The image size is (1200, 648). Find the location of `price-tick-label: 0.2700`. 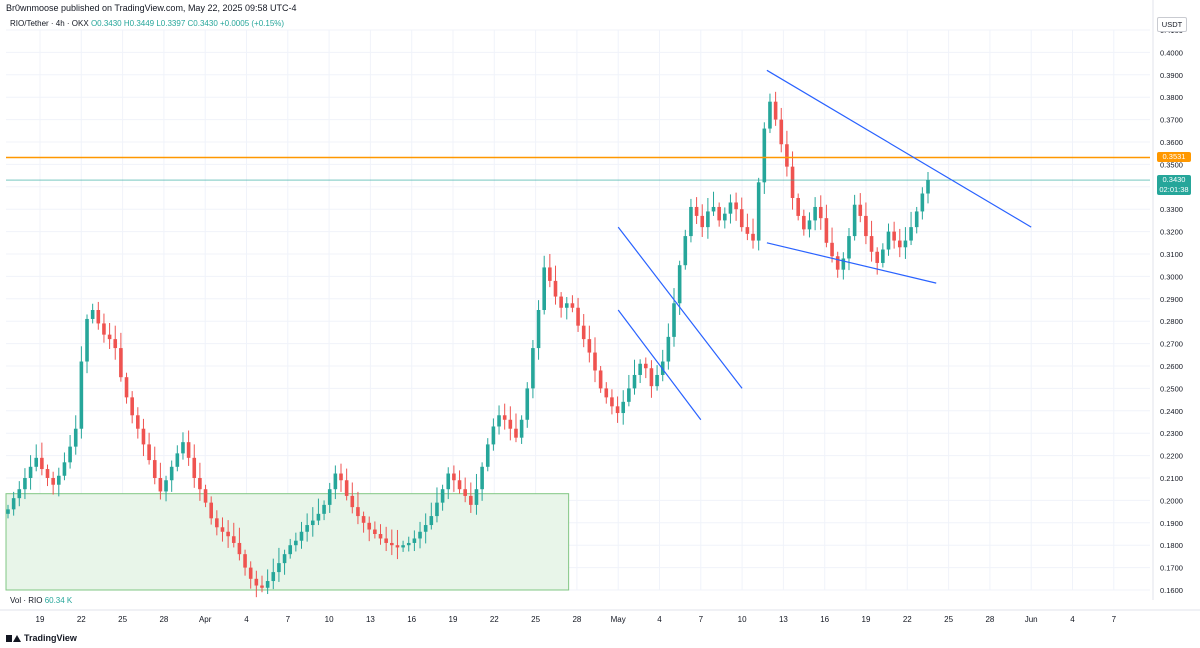

price-tick-label: 0.2700 is located at coordinates (1171, 344).